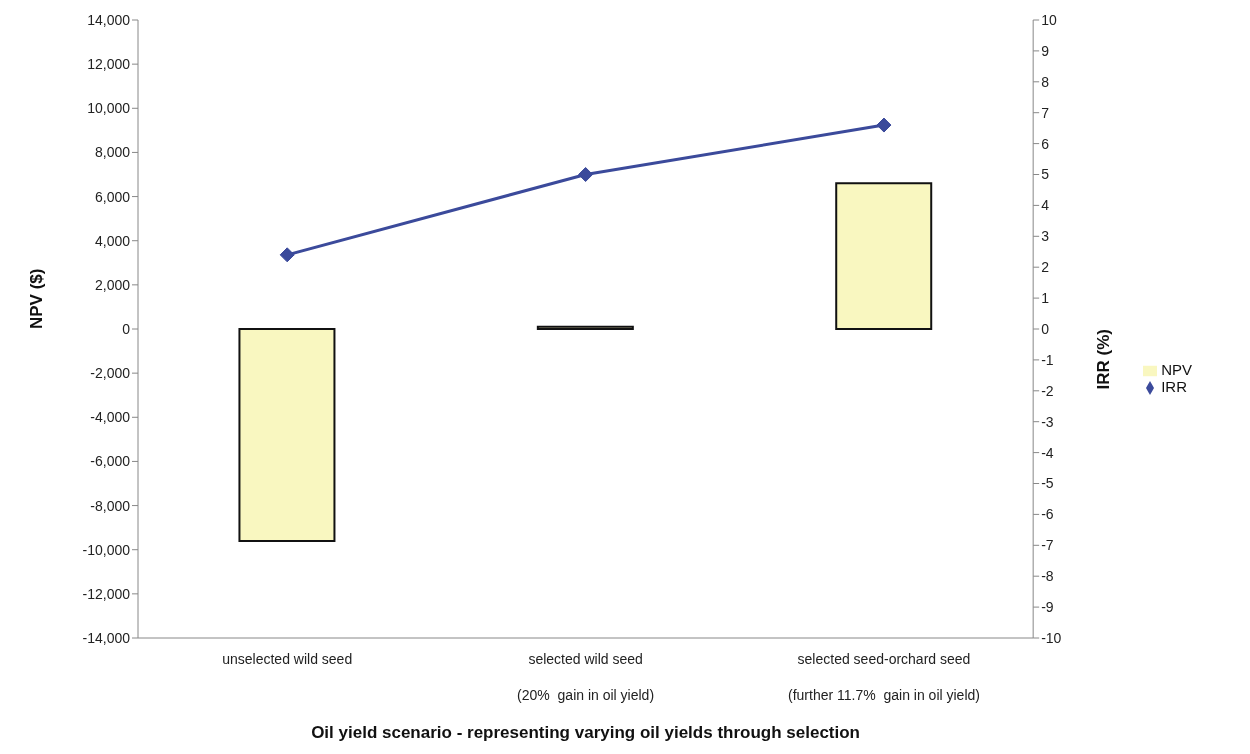 Image resolution: width=1250 pixels, height=754 pixels. Describe the element at coordinates (1045, 328) in the screenshot. I see `y2-tick-label: 0` at that location.